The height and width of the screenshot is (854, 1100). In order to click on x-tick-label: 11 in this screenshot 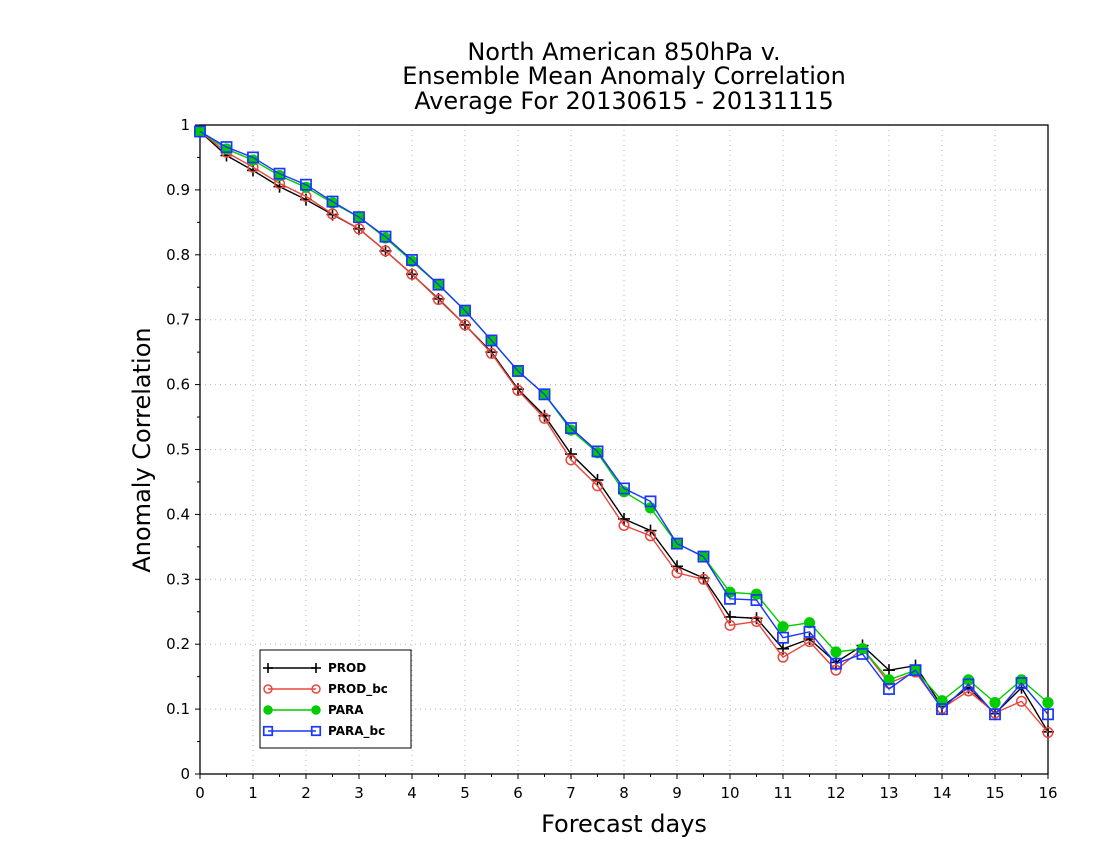, I will do `click(782, 793)`.